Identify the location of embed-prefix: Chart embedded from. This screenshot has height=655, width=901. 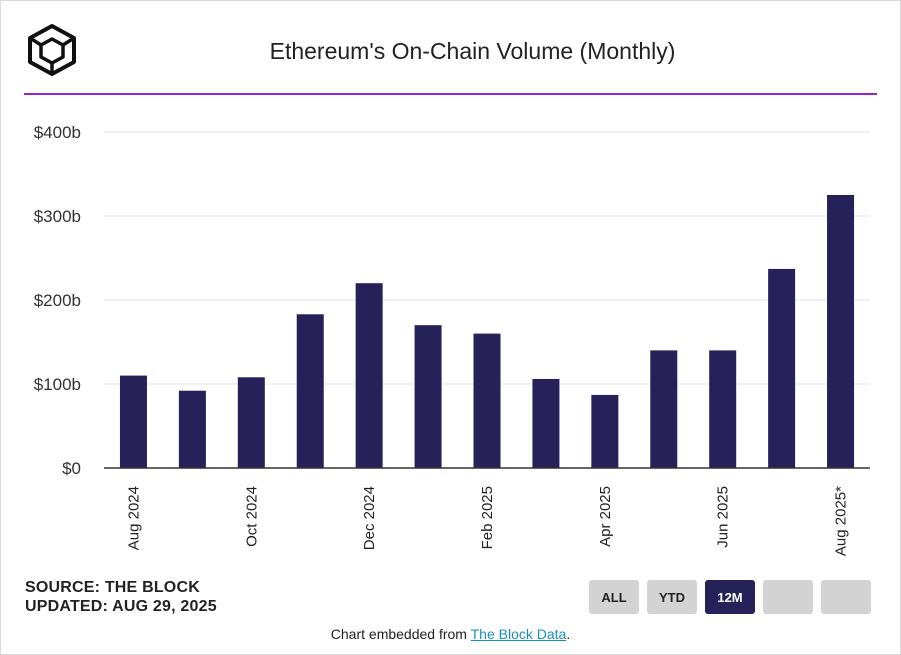
(400, 634).